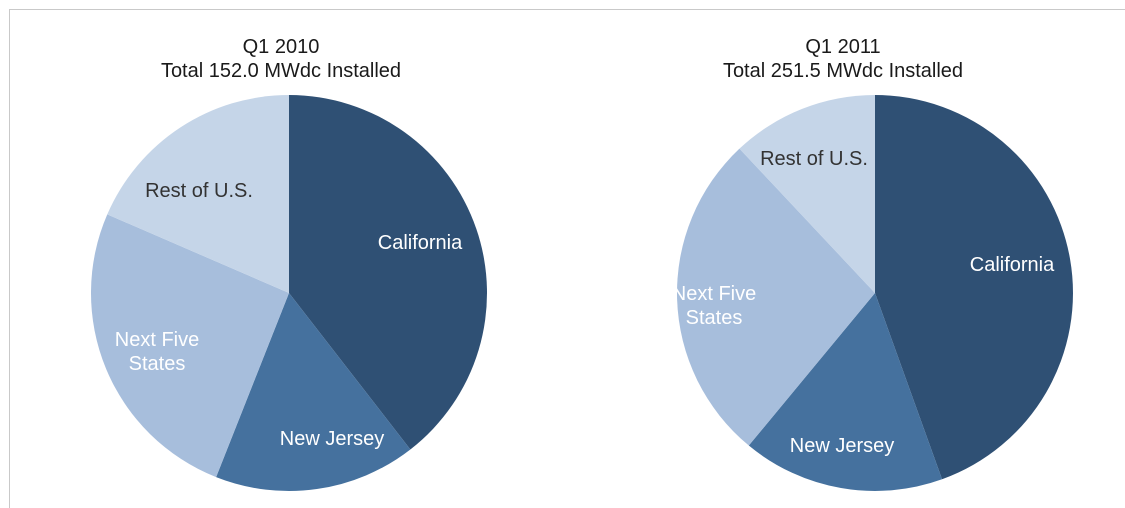  What do you see at coordinates (281, 71) in the screenshot?
I see `chart-subtitle: Total 152.0 MWdc Installed` at bounding box center [281, 71].